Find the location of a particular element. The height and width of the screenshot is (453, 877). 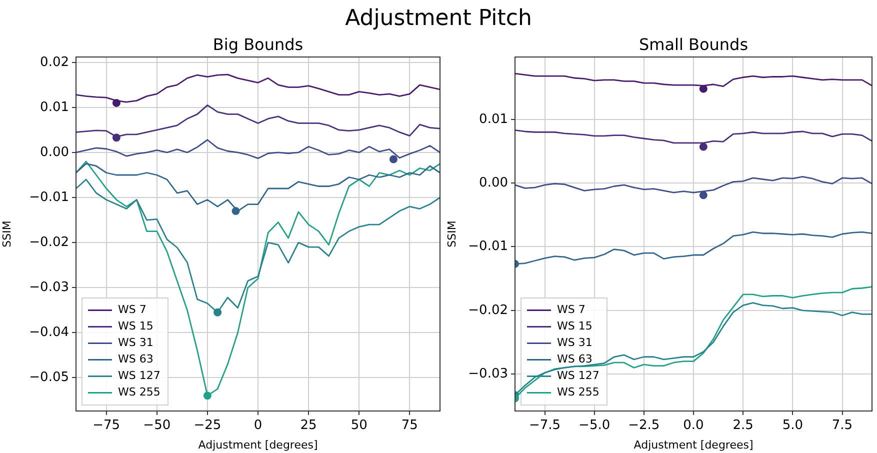

x-tick-label: 75 is located at coordinates (409, 426).